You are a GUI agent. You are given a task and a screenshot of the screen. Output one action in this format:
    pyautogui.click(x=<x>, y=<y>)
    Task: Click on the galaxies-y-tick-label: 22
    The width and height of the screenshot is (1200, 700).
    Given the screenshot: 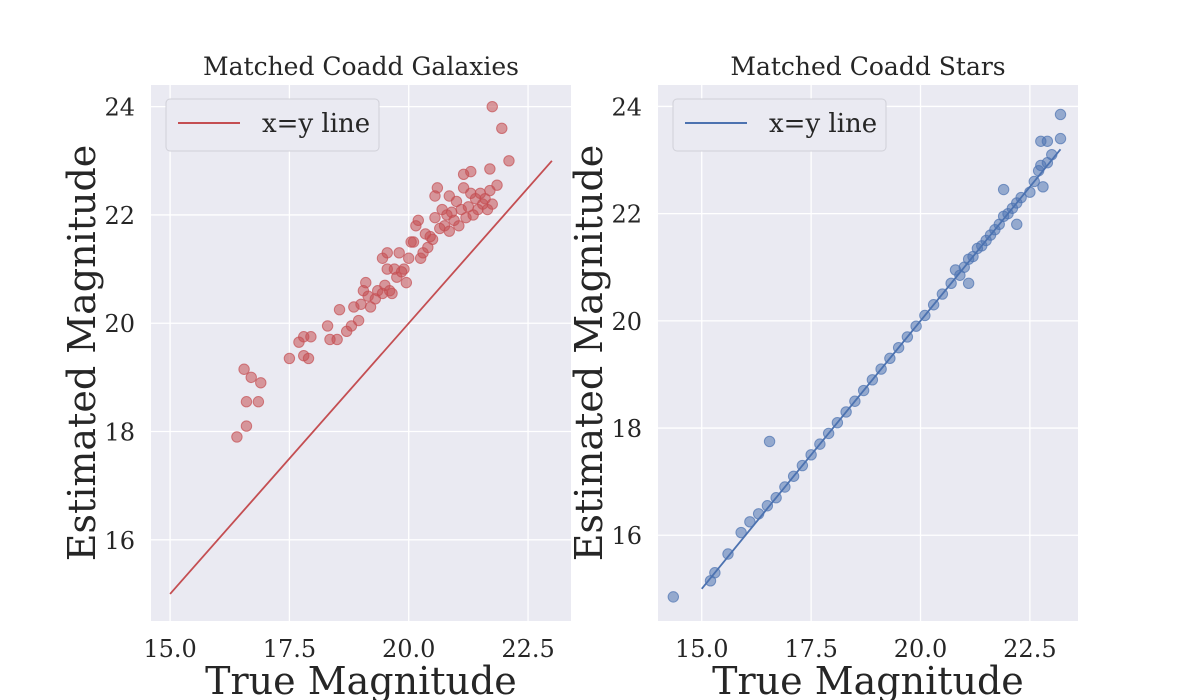 What is the action you would take?
    pyautogui.click(x=119, y=216)
    